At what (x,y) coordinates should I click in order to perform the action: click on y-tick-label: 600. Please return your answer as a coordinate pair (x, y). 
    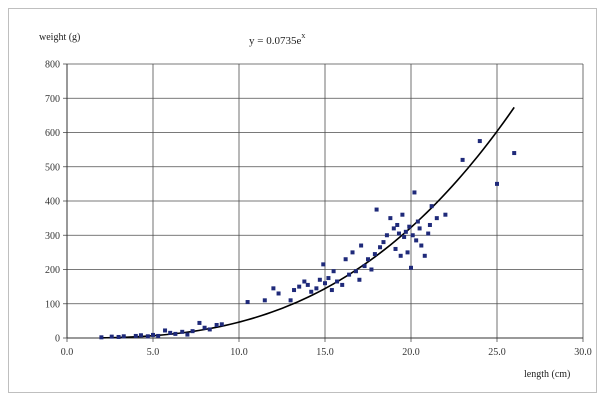
    Looking at the image, I should click on (52, 133).